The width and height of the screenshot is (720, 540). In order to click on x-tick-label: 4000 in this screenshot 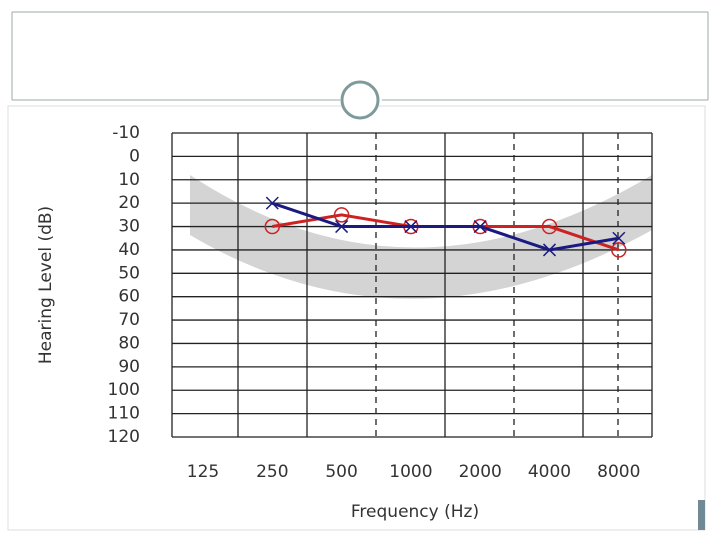, I will do `click(549, 472)`.